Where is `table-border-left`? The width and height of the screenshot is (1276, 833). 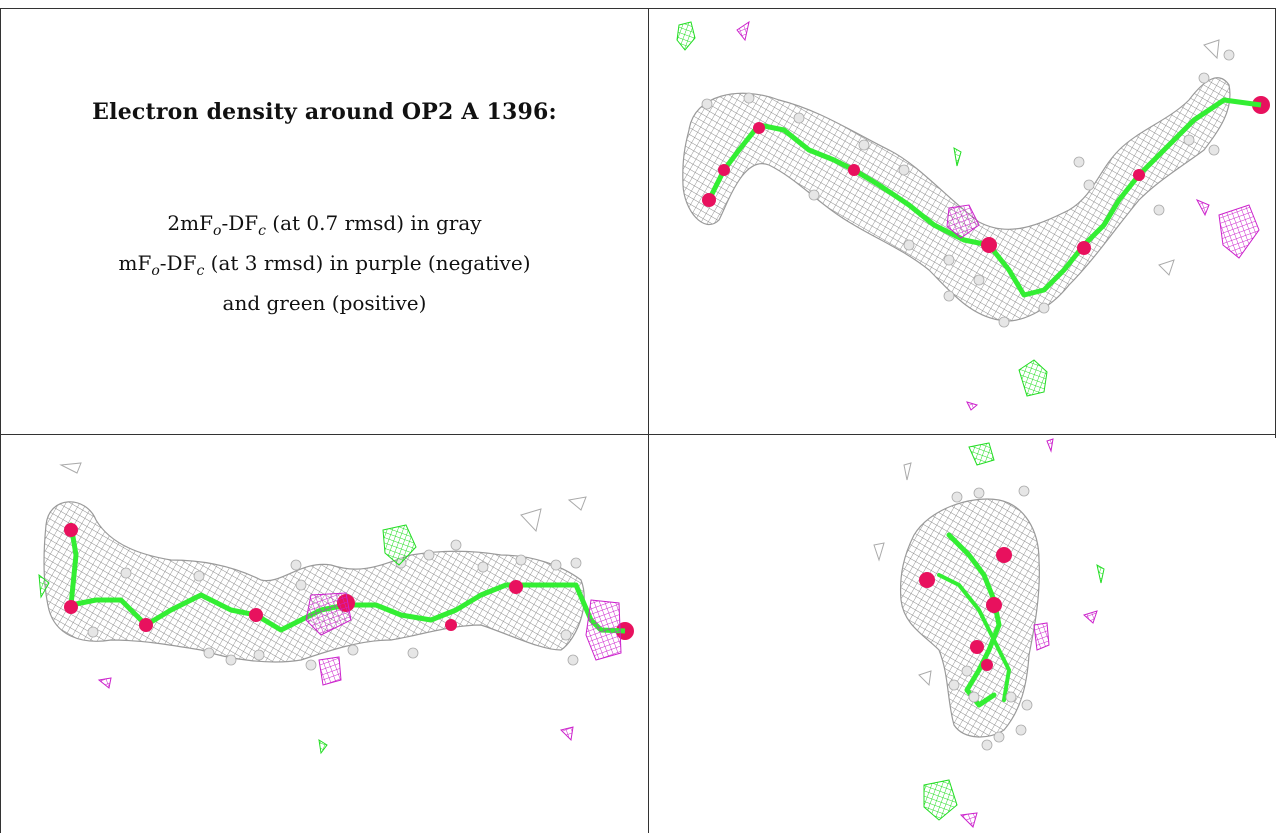
table-border-left is located at coordinates (0, 420).